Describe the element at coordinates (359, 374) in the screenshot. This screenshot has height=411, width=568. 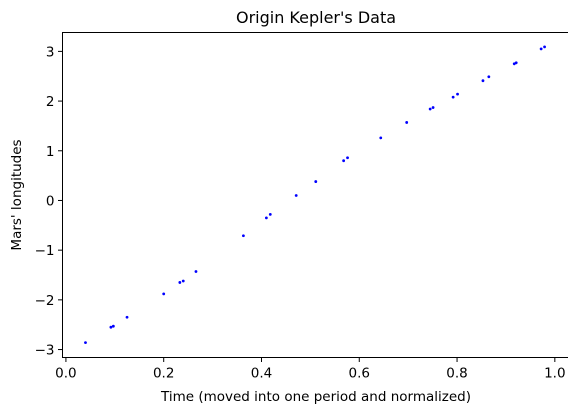
I see `x-tick-label: 0.6` at that location.